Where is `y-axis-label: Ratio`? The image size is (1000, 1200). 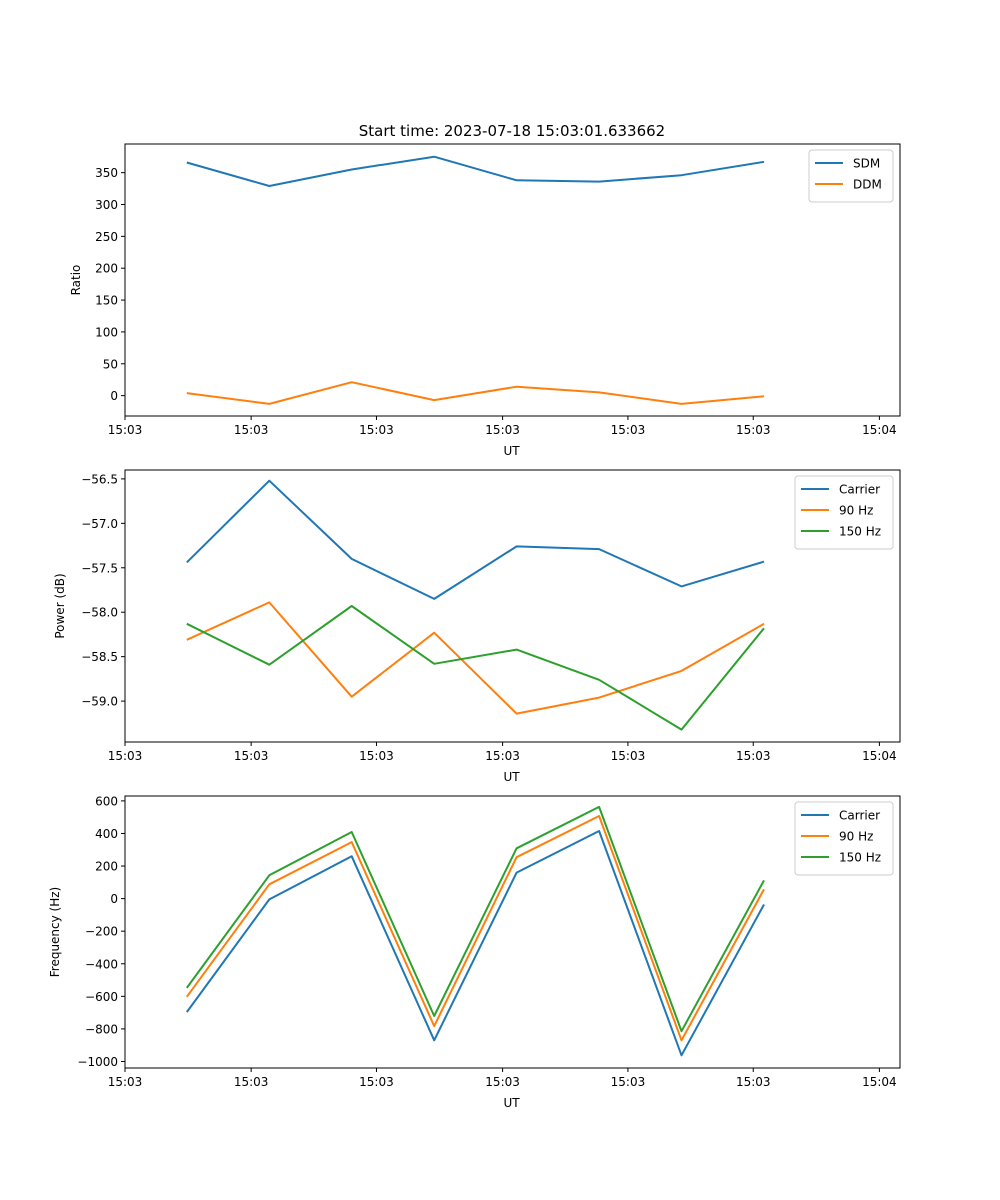 y-axis-label: Ratio is located at coordinates (76, 280).